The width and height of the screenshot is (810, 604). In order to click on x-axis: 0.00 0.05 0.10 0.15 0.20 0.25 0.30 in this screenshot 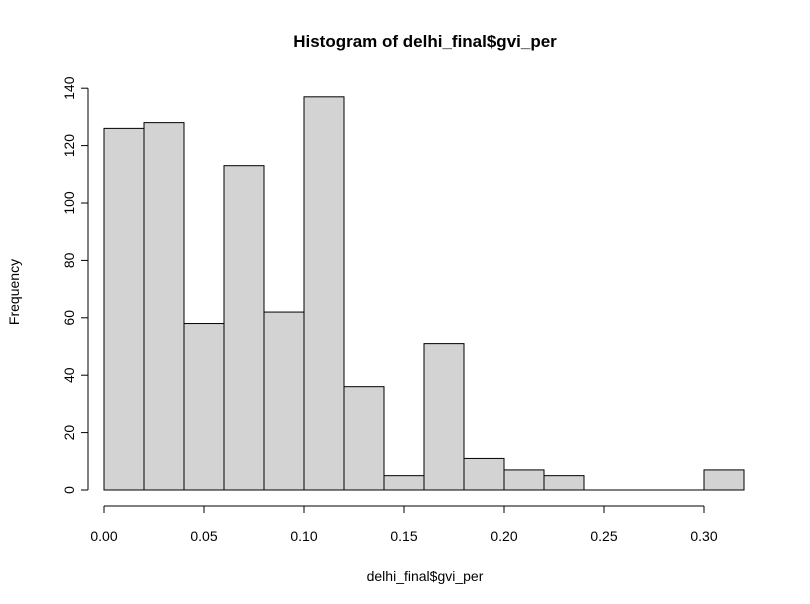, I will do `click(404, 524)`.